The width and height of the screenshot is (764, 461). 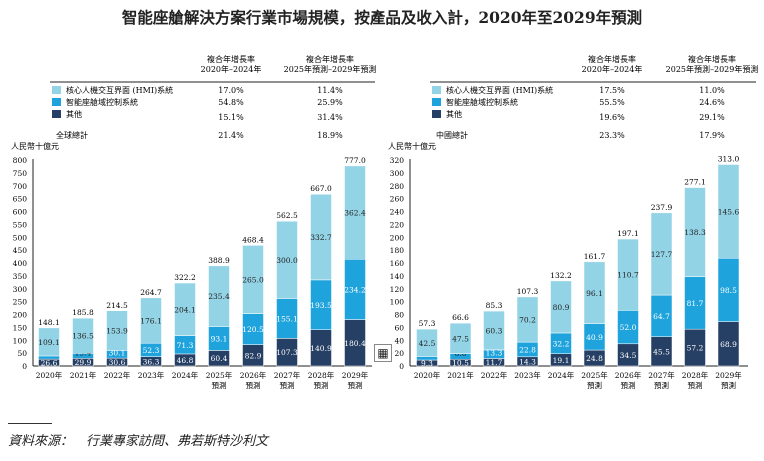 I want to click on cagr-value: 55.5%, so click(x=612, y=102).